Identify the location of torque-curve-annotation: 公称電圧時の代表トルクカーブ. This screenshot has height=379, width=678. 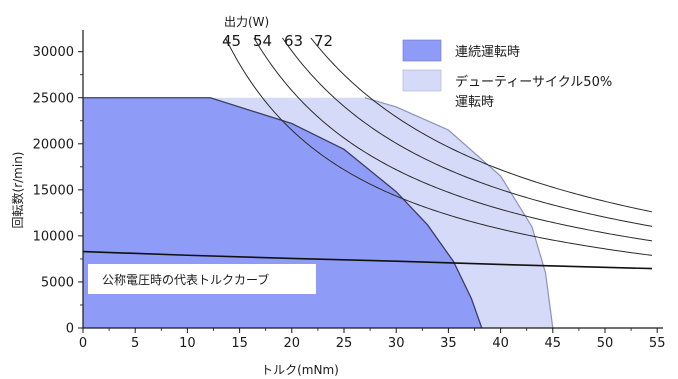
(202, 279).